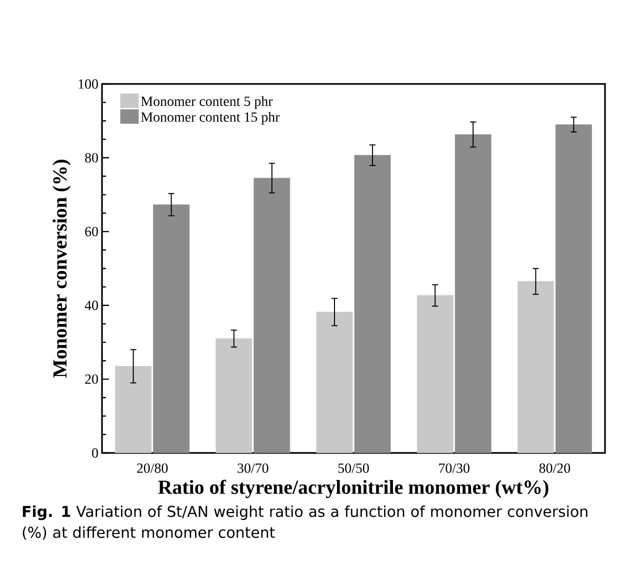  What do you see at coordinates (95, 453) in the screenshot?
I see `y-tick-label: 0` at bounding box center [95, 453].